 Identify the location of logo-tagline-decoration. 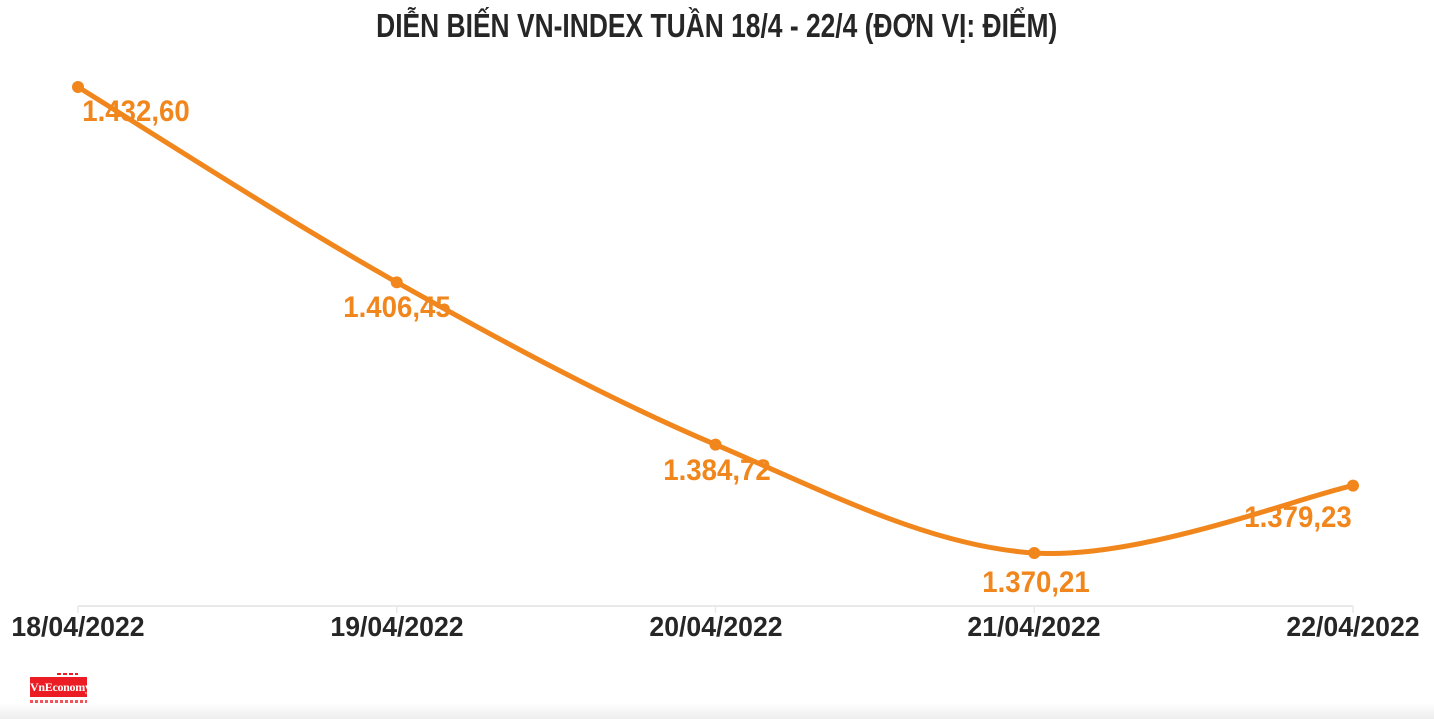
(58, 701).